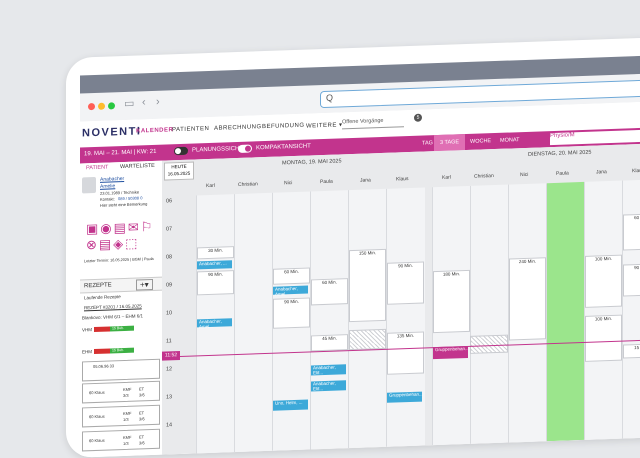 The image size is (640, 458). What do you see at coordinates (324, 126) in the screenshot?
I see `nav-weitere: WEITERE ▾` at bounding box center [324, 126].